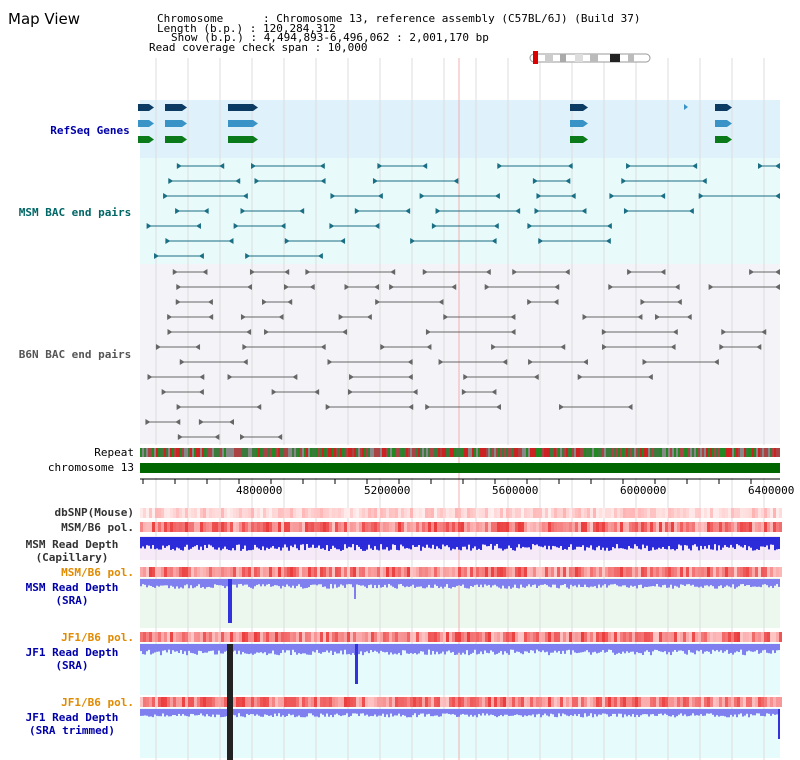 The height and width of the screenshot is (760, 800). What do you see at coordinates (258, 47) in the screenshot?
I see `span-info: Read coverage check span : 10,000` at bounding box center [258, 47].